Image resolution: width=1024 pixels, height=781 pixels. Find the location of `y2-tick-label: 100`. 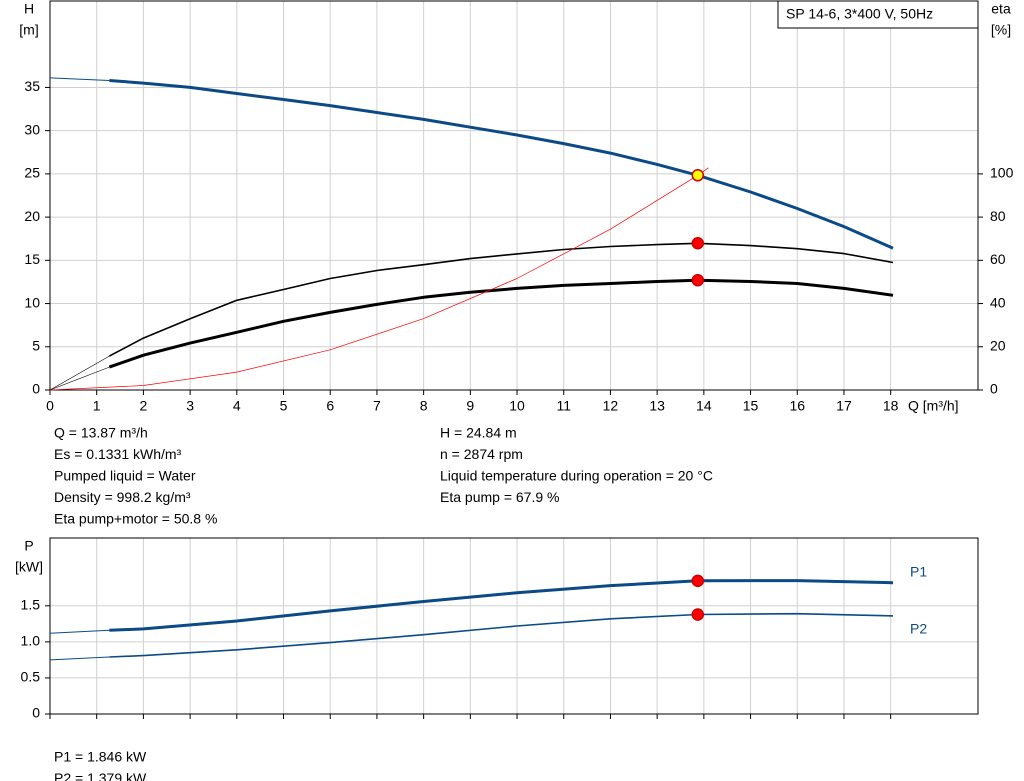

y2-tick-label: 100 is located at coordinates (1002, 173).